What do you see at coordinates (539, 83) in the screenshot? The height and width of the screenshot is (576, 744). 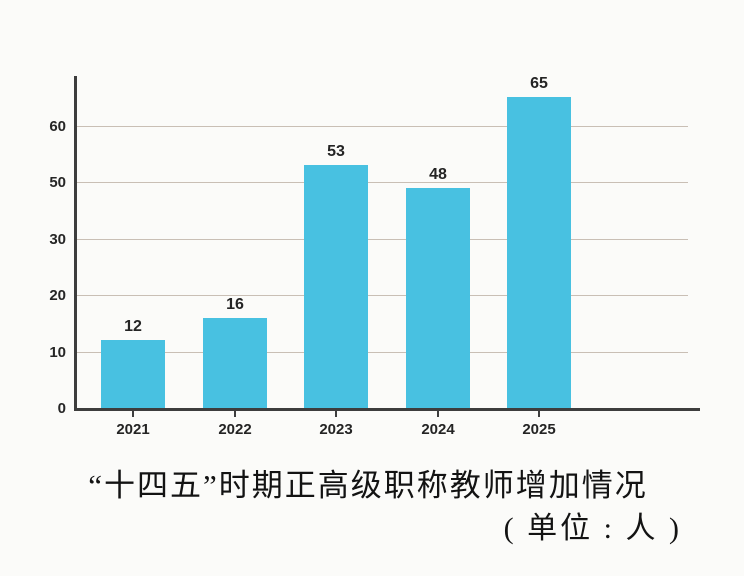 I see `bar-value-label: 65` at bounding box center [539, 83].